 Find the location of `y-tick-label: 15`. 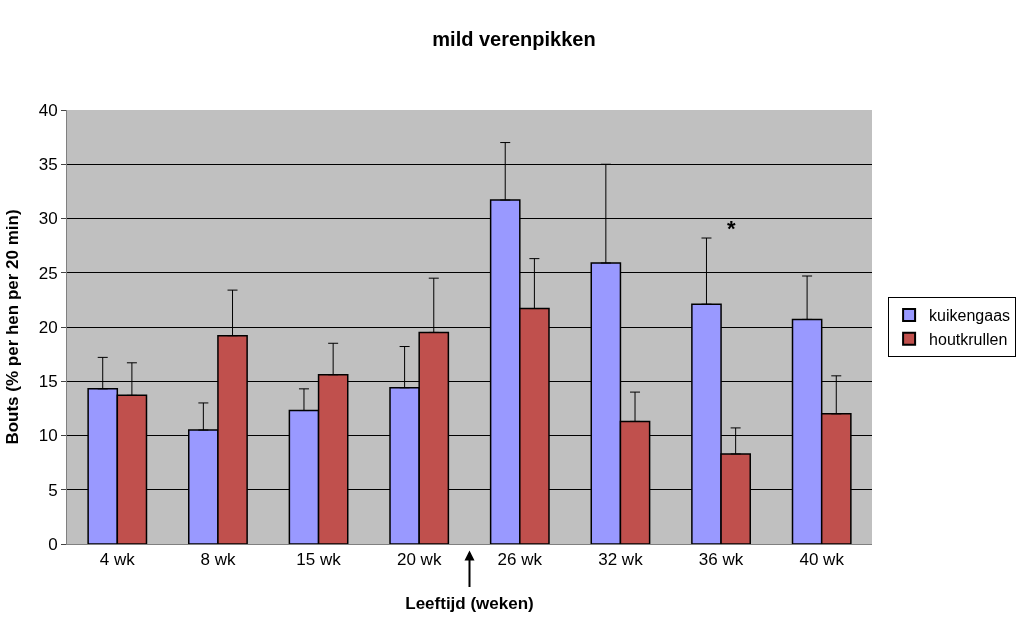

y-tick-label: 15 is located at coordinates (48, 382).